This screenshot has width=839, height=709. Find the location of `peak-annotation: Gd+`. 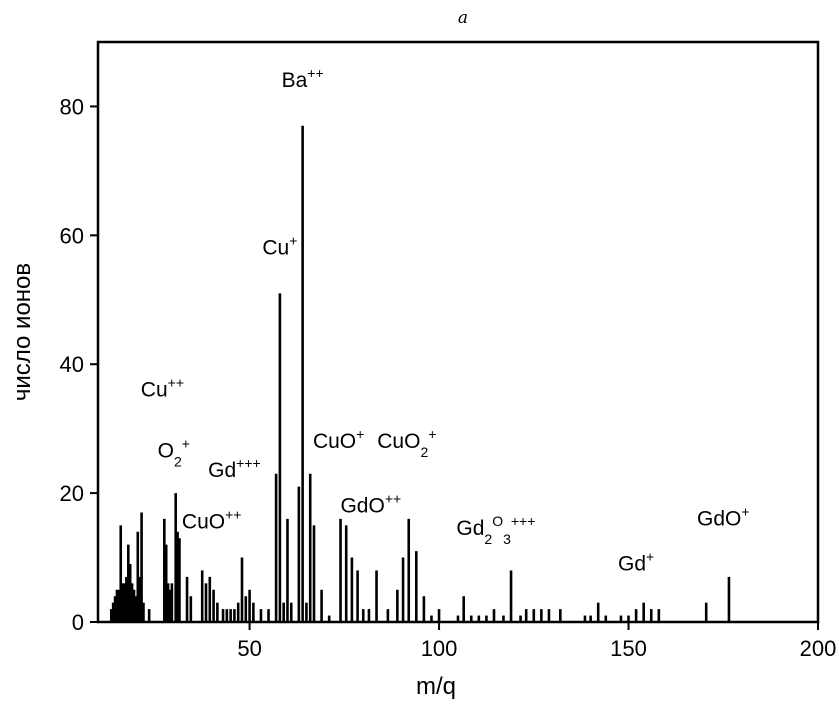

peak-annotation: Gd+ is located at coordinates (636, 561).